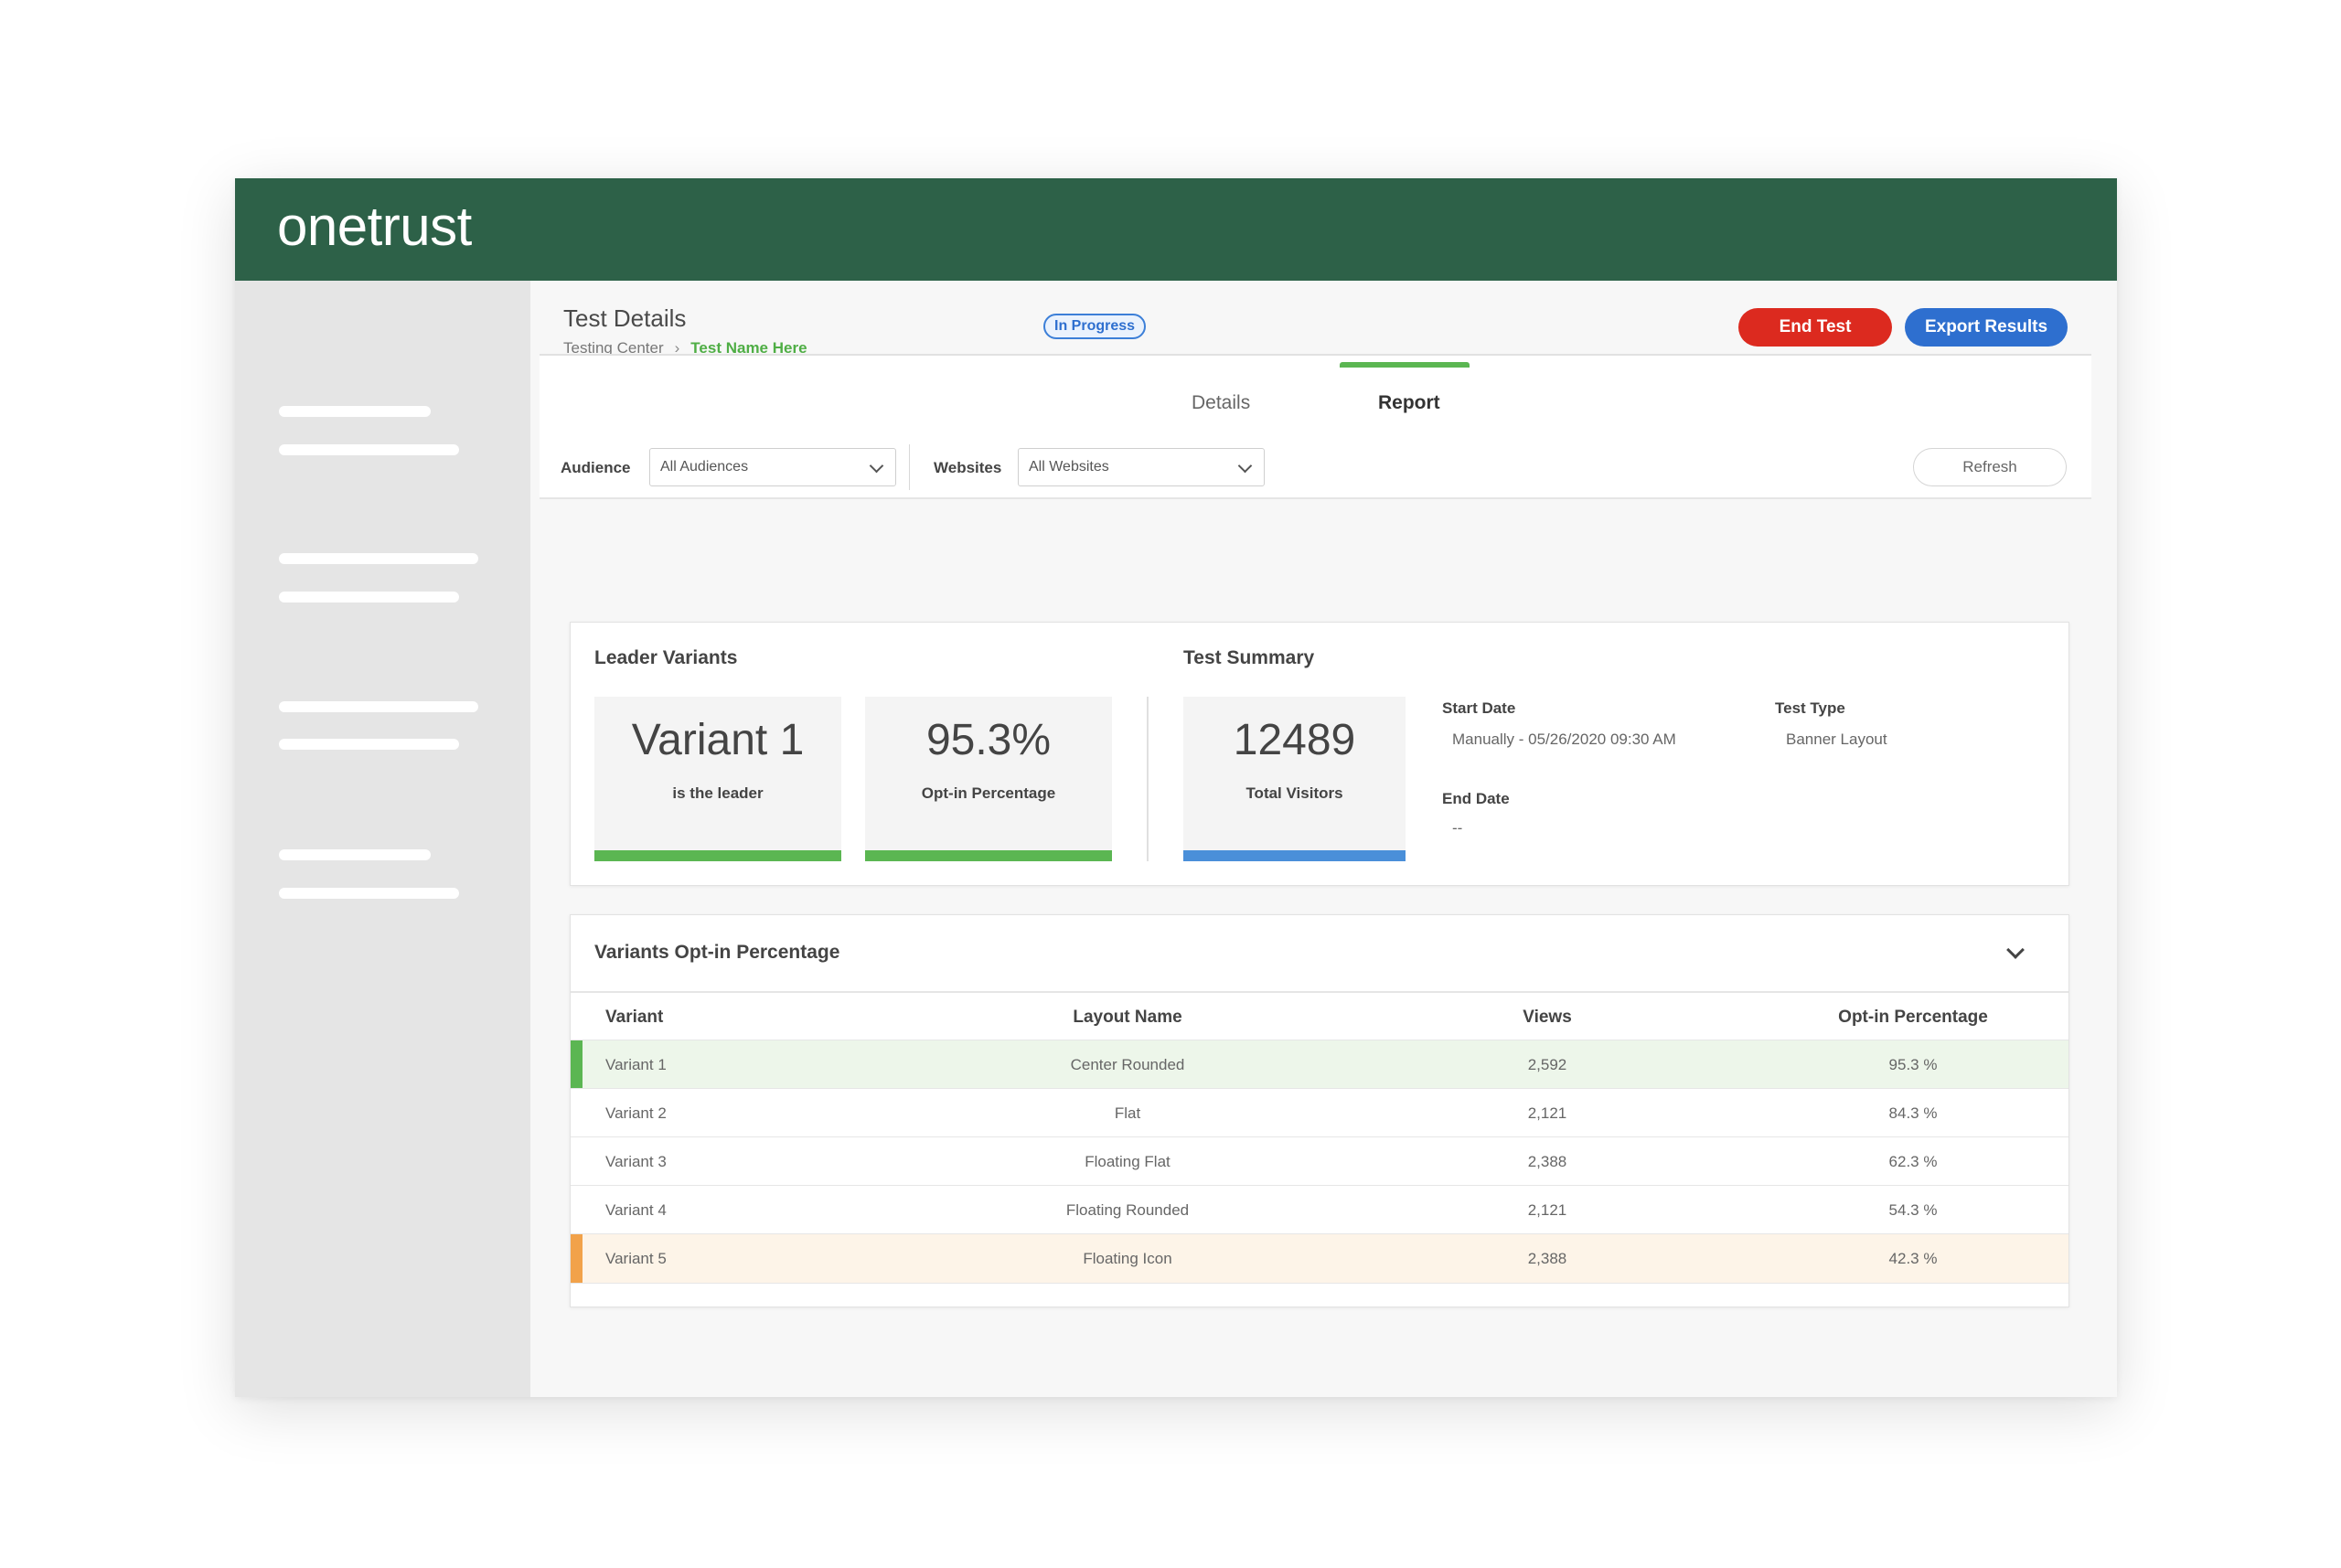  What do you see at coordinates (636, 1064) in the screenshot?
I see `variant-cell: Variant 1` at bounding box center [636, 1064].